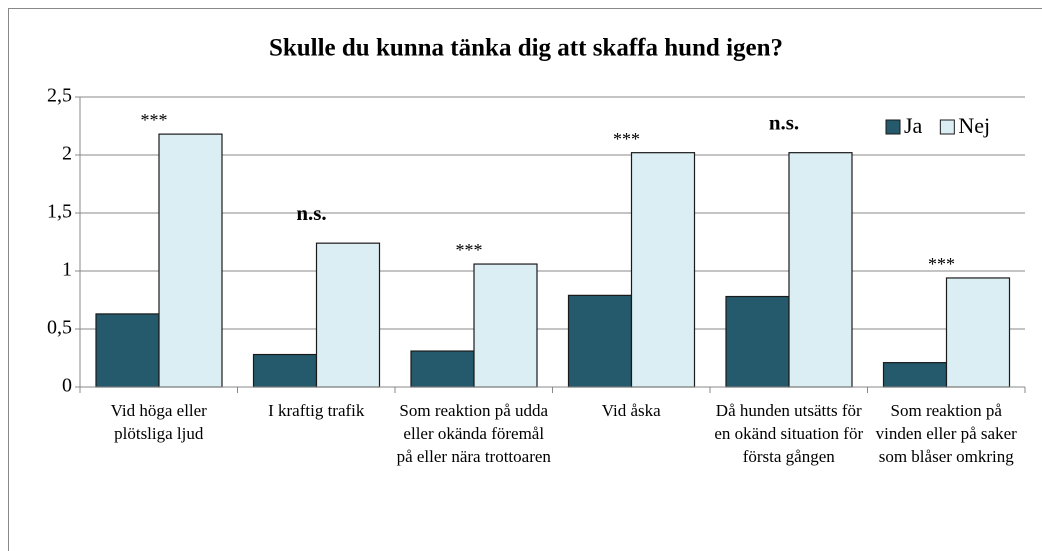 The image size is (1042, 551). Describe the element at coordinates (67, 154) in the screenshot. I see `y-tick-label: 2` at that location.